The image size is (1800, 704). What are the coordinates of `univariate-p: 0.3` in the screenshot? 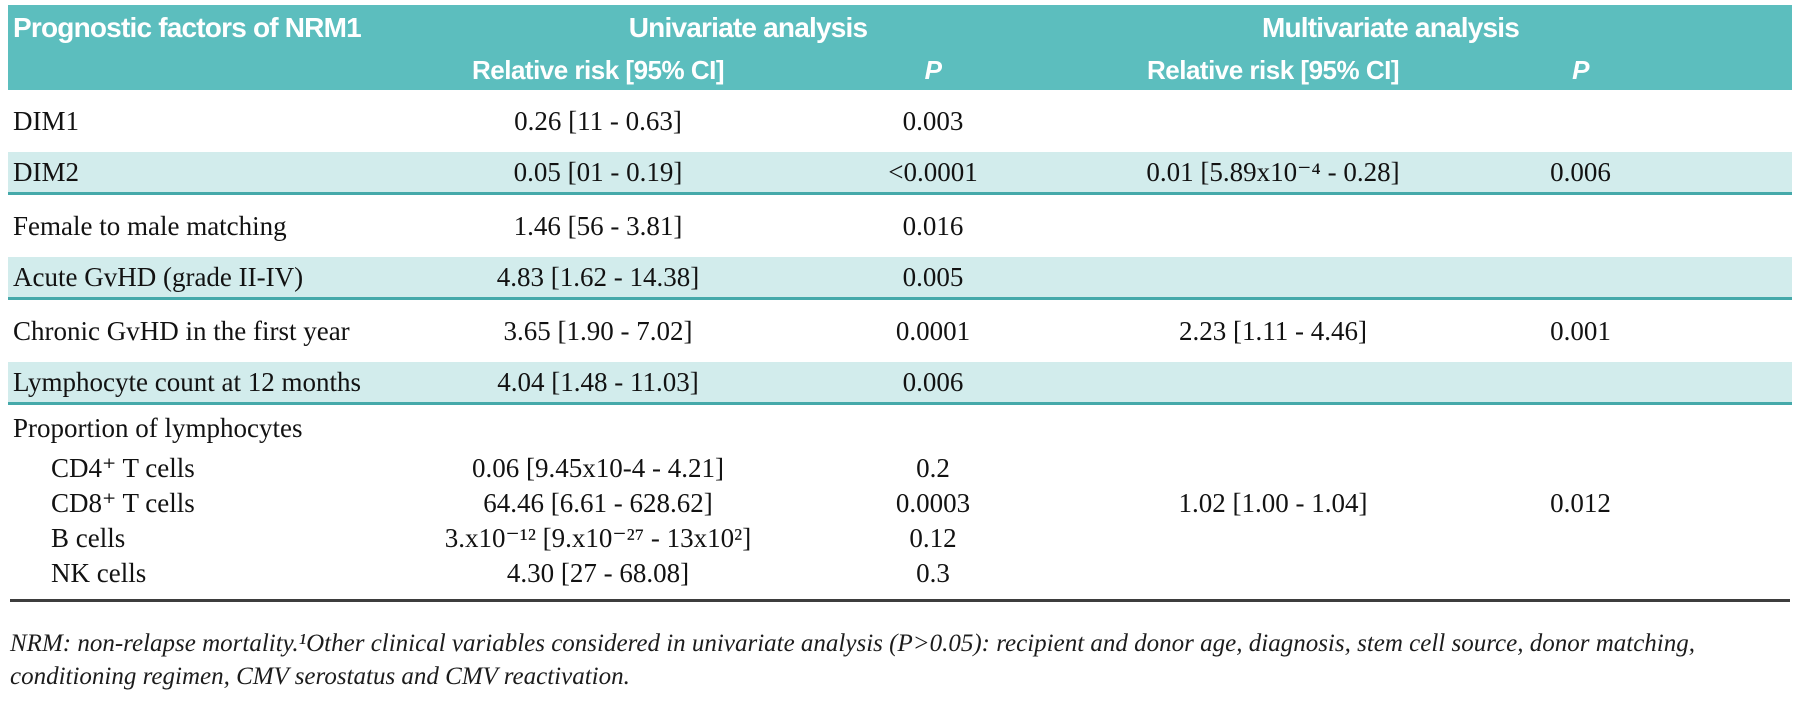 It's located at (933, 573).